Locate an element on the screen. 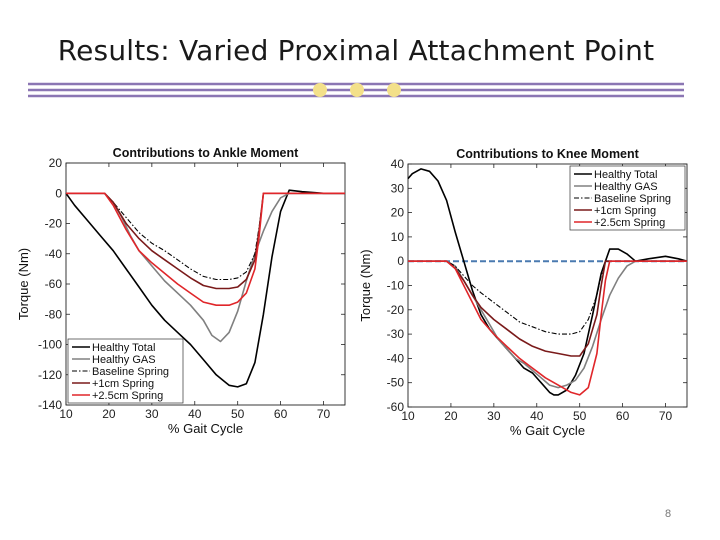 The height and width of the screenshot is (540, 720). y-tick-label: -50 is located at coordinates (396, 383).